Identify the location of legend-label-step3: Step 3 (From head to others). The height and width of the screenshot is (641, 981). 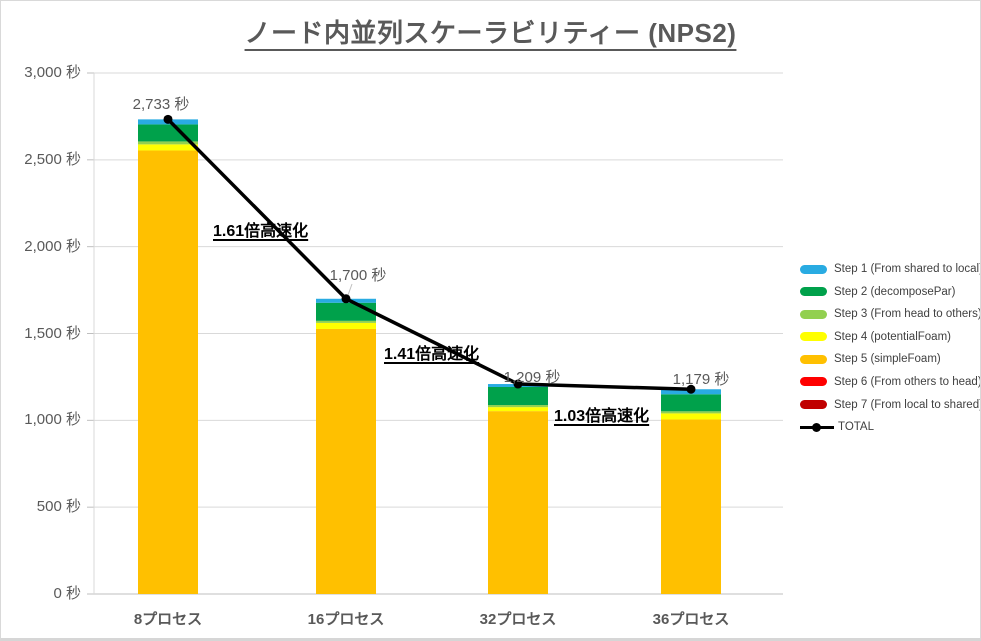
(907, 314).